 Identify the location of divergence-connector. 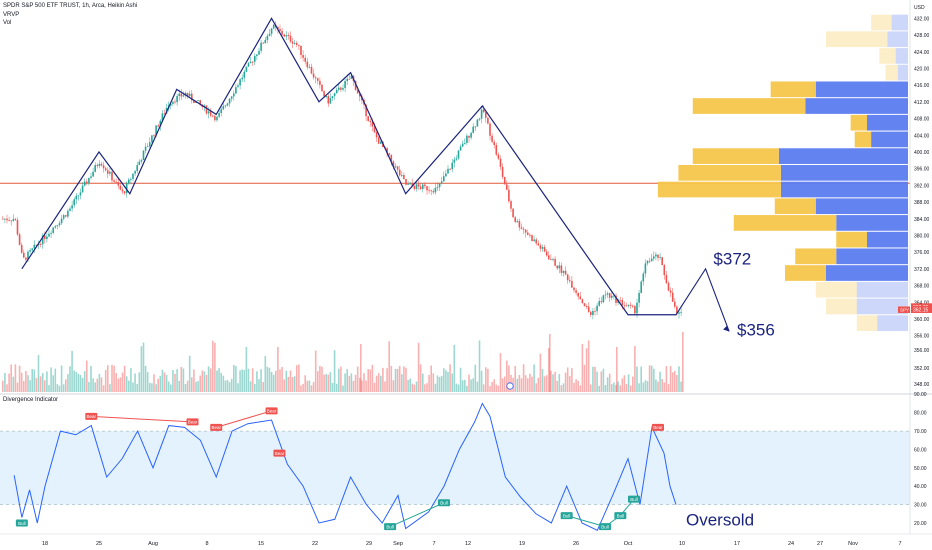
(417, 515).